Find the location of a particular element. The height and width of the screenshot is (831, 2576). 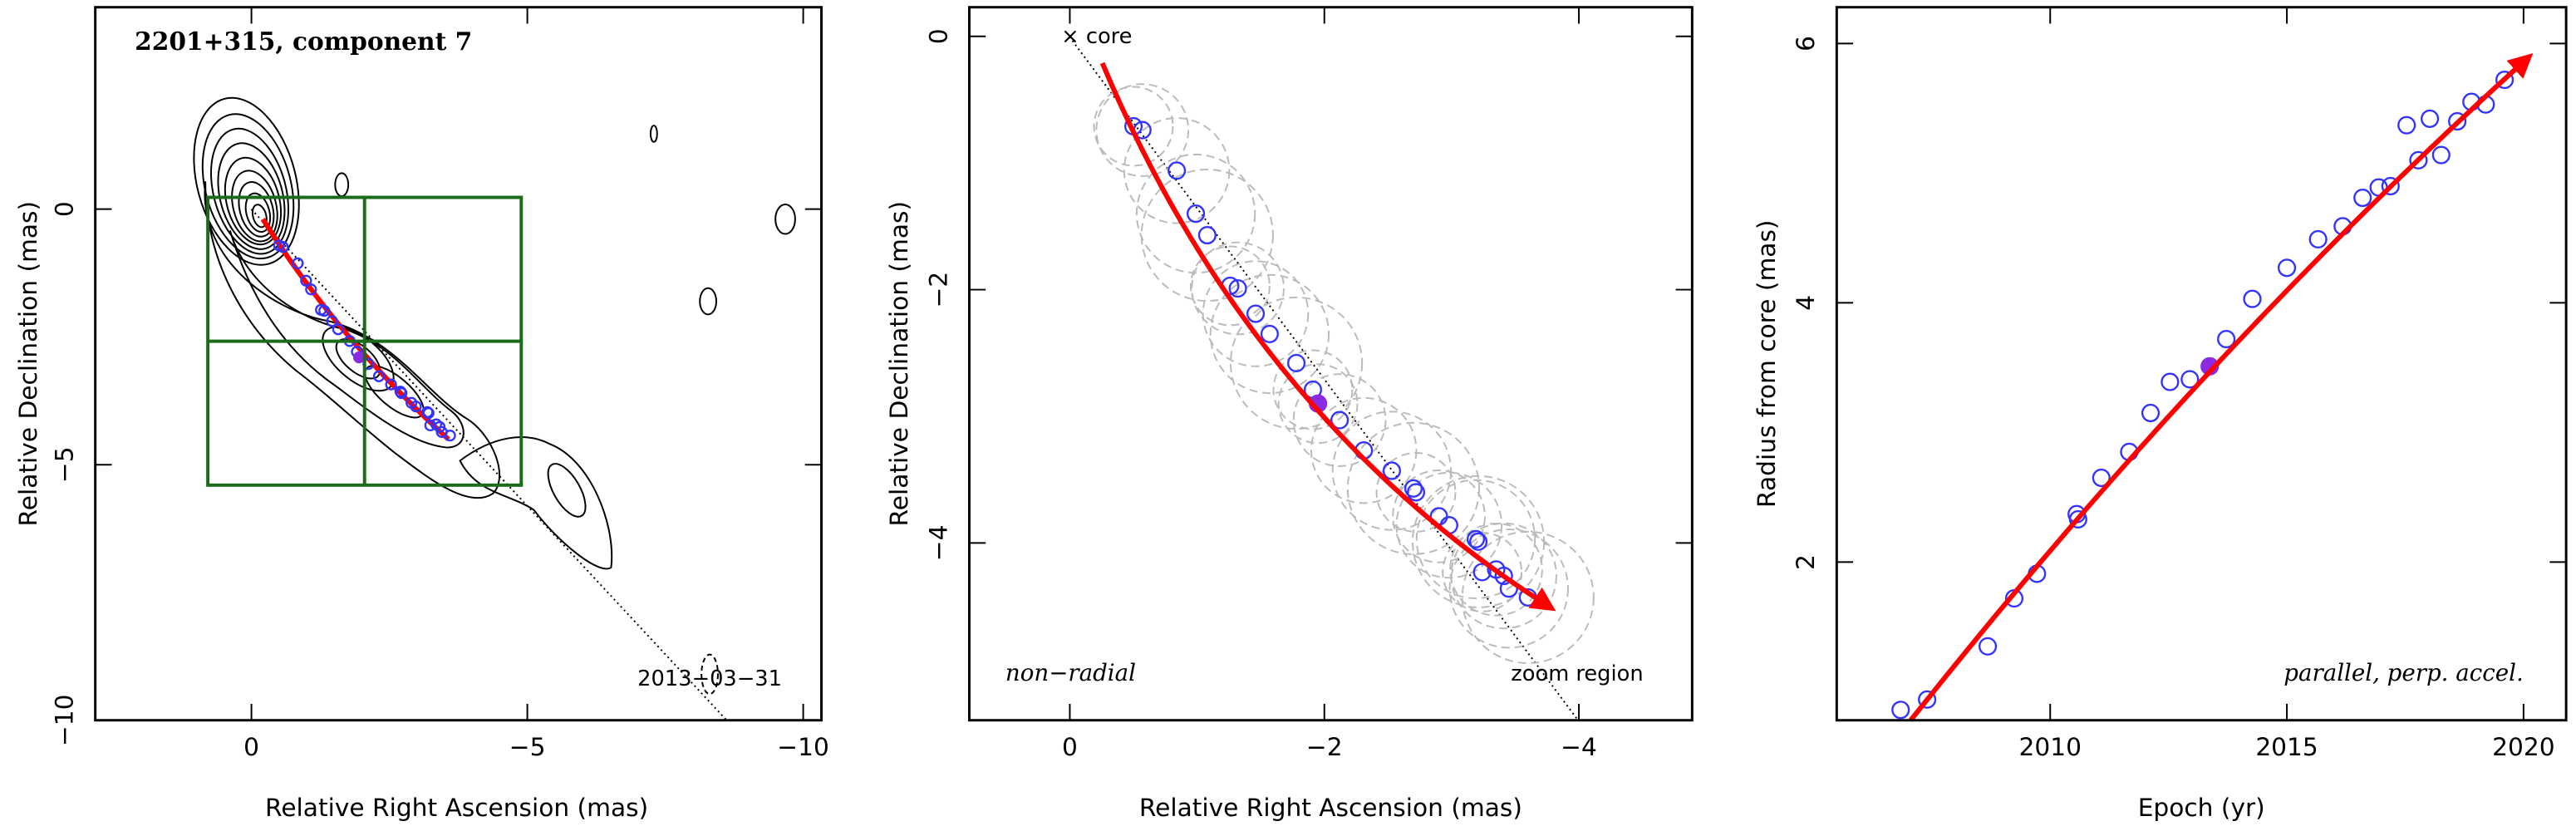

y-tick-label: 6 is located at coordinates (1805, 44).